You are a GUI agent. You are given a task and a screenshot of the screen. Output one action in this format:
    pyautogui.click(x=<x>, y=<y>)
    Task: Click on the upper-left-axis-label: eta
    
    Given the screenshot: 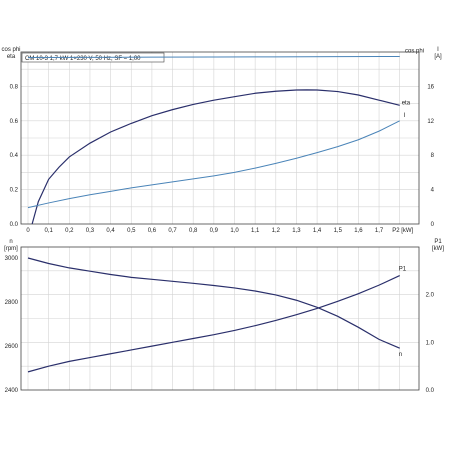 What is the action you would take?
    pyautogui.click(x=11, y=57)
    